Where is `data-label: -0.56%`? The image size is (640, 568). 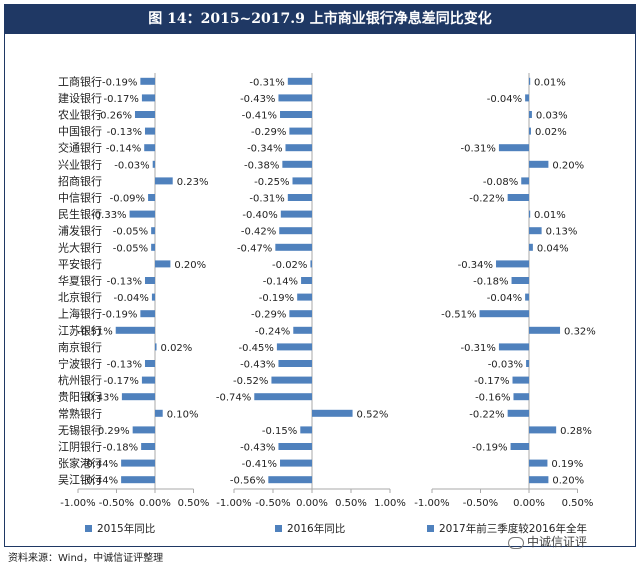 data-label: -0.56% is located at coordinates (247, 481).